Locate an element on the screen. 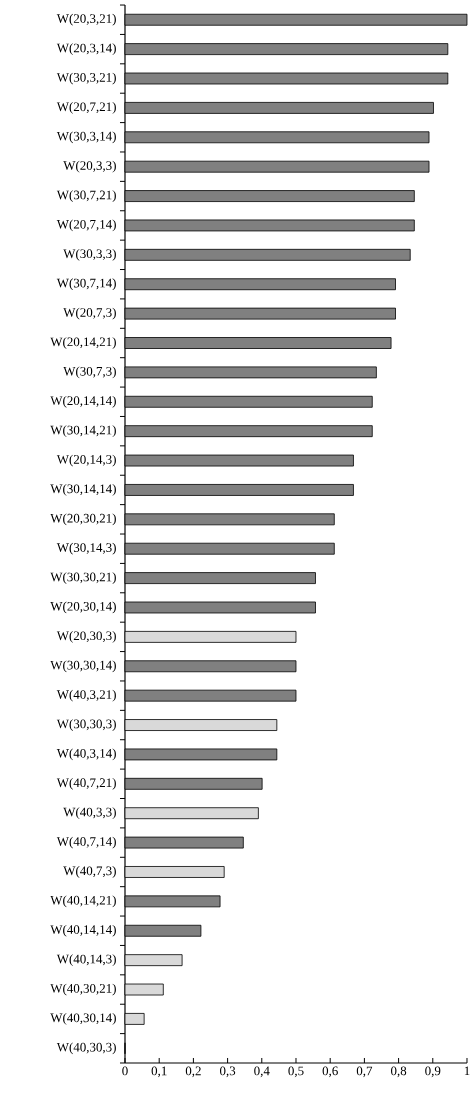  y-tick-label: W(40,14,14) is located at coordinates (83, 930).